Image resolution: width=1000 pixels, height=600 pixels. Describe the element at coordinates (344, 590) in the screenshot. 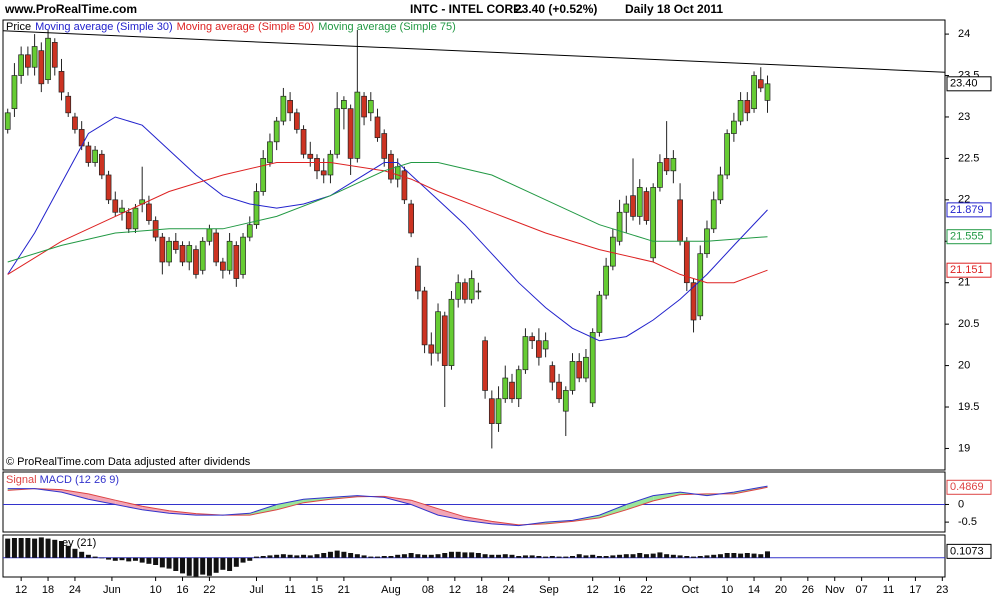

I see `x-tick-label: 21` at that location.